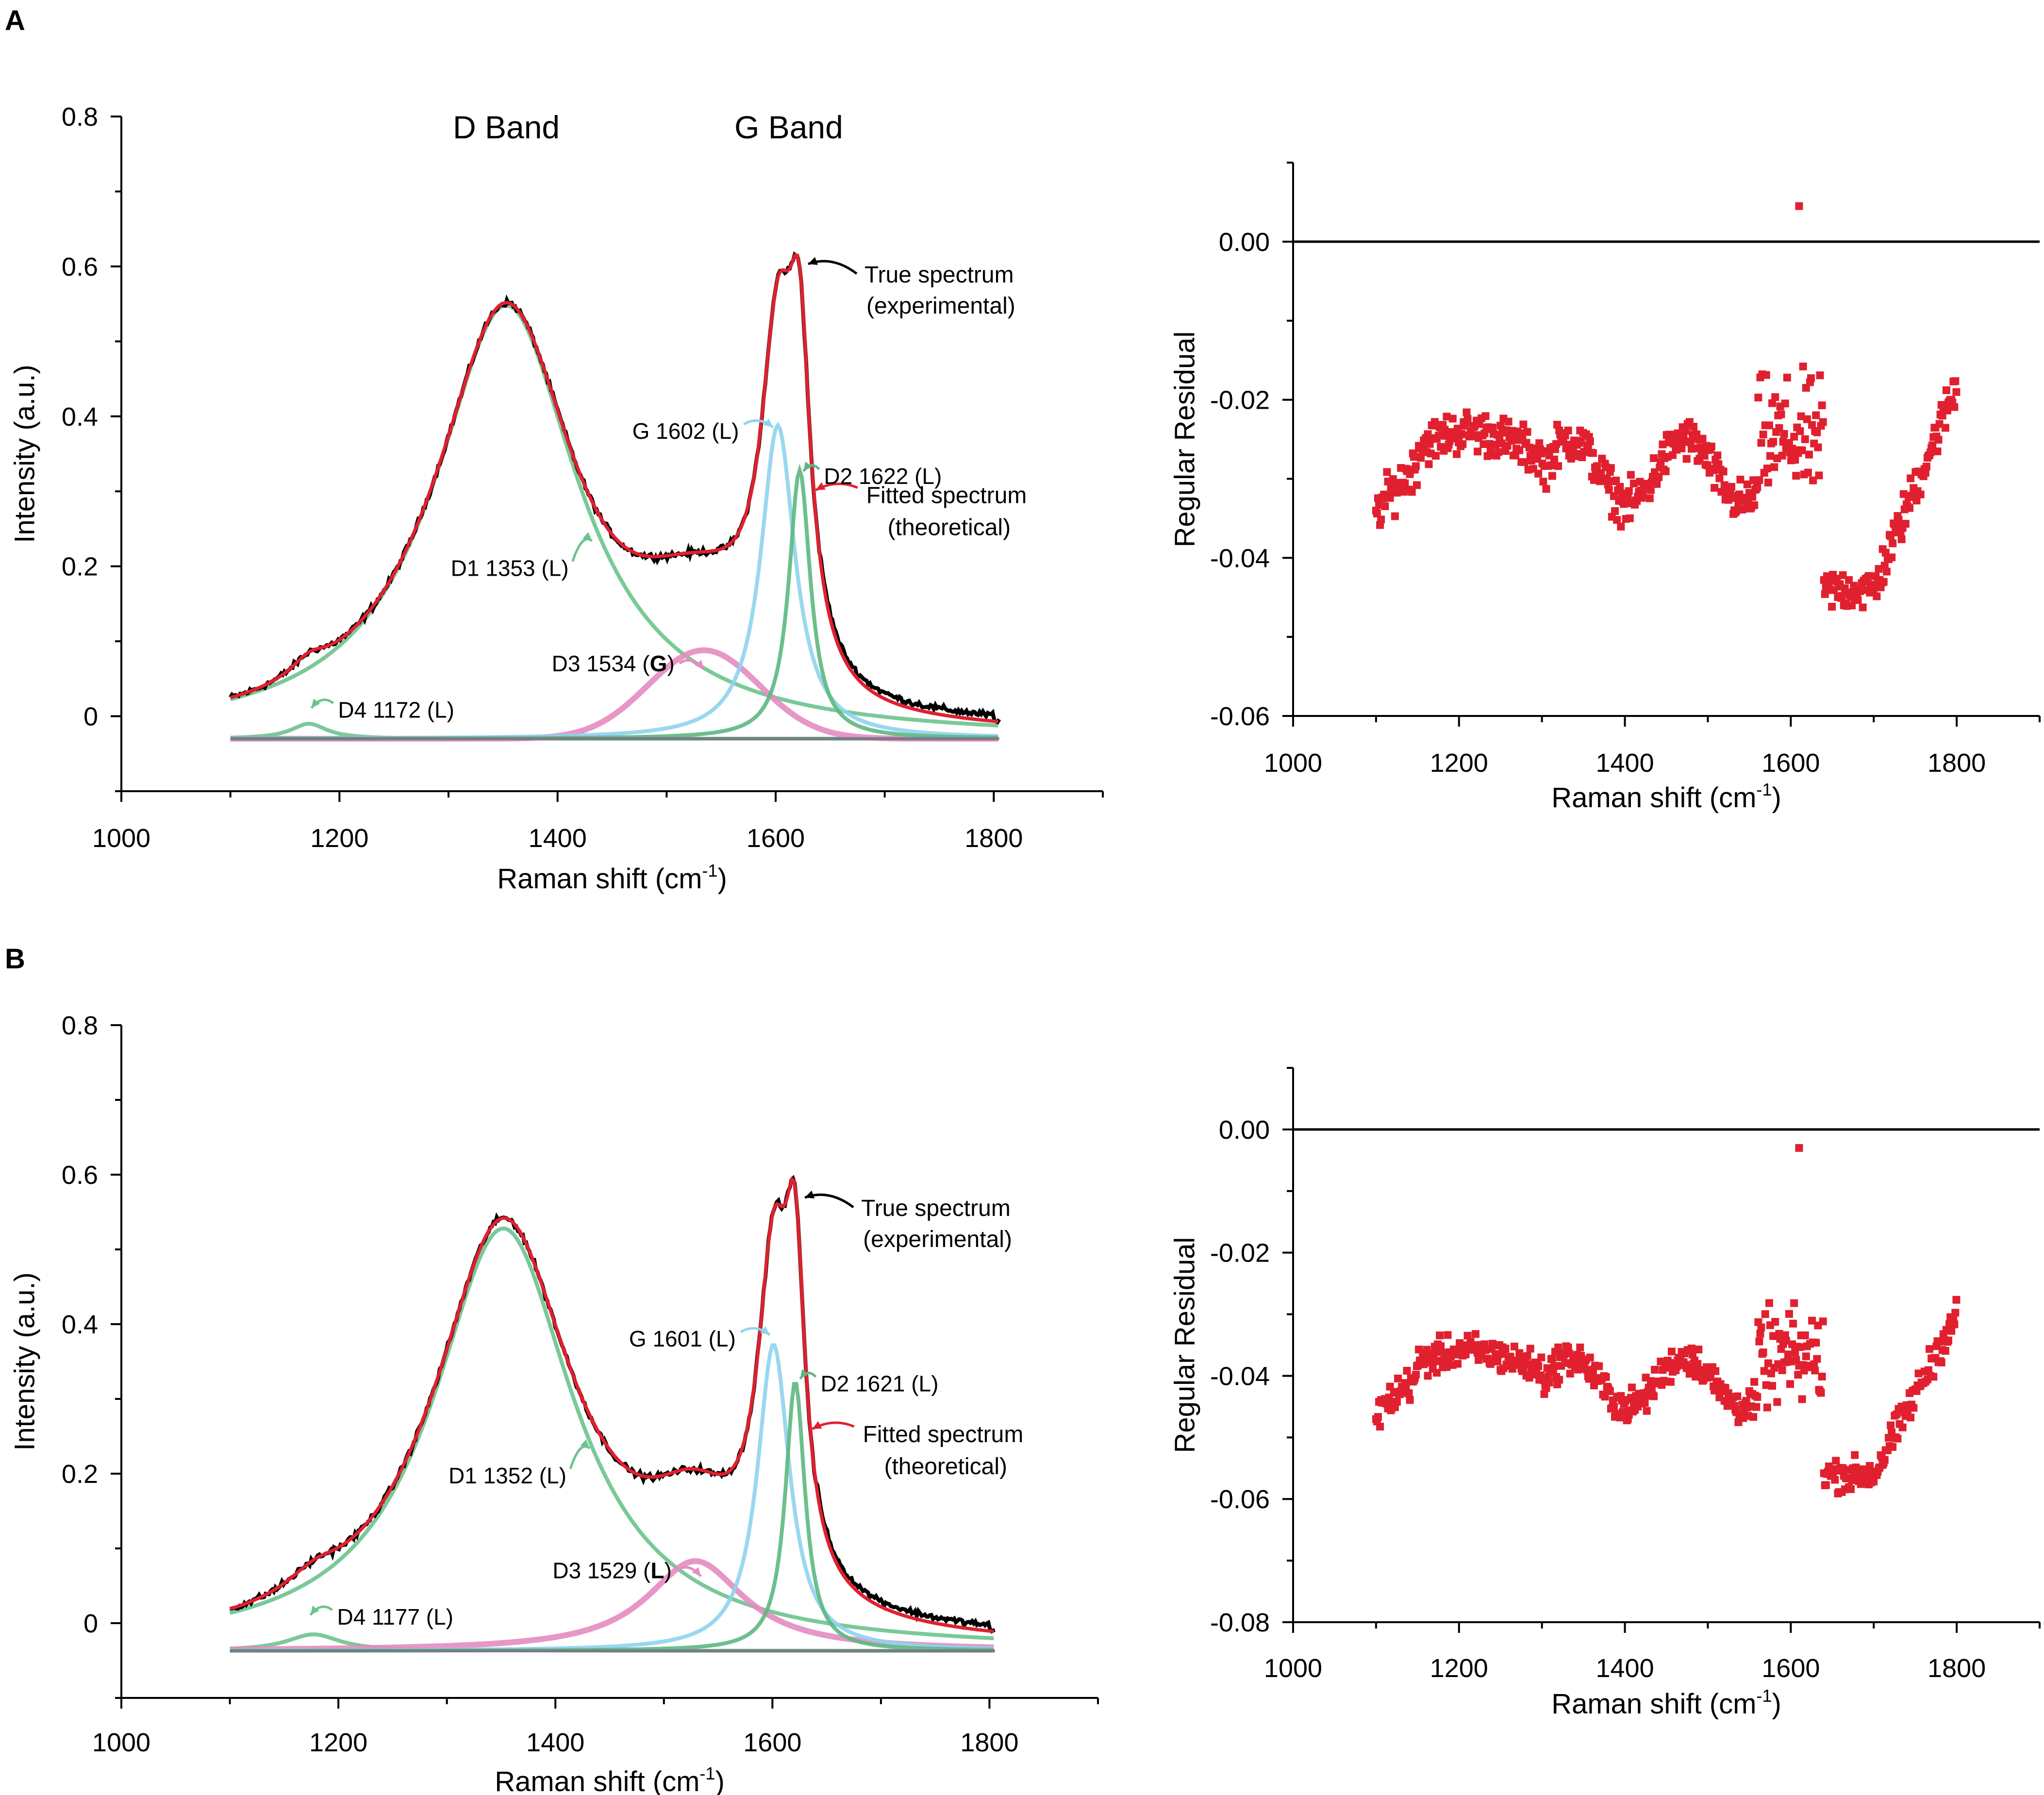 This screenshot has width=2044, height=1795. What do you see at coordinates (339, 839) in the screenshot?
I see `raman-a-x-tick-label: 1200` at bounding box center [339, 839].